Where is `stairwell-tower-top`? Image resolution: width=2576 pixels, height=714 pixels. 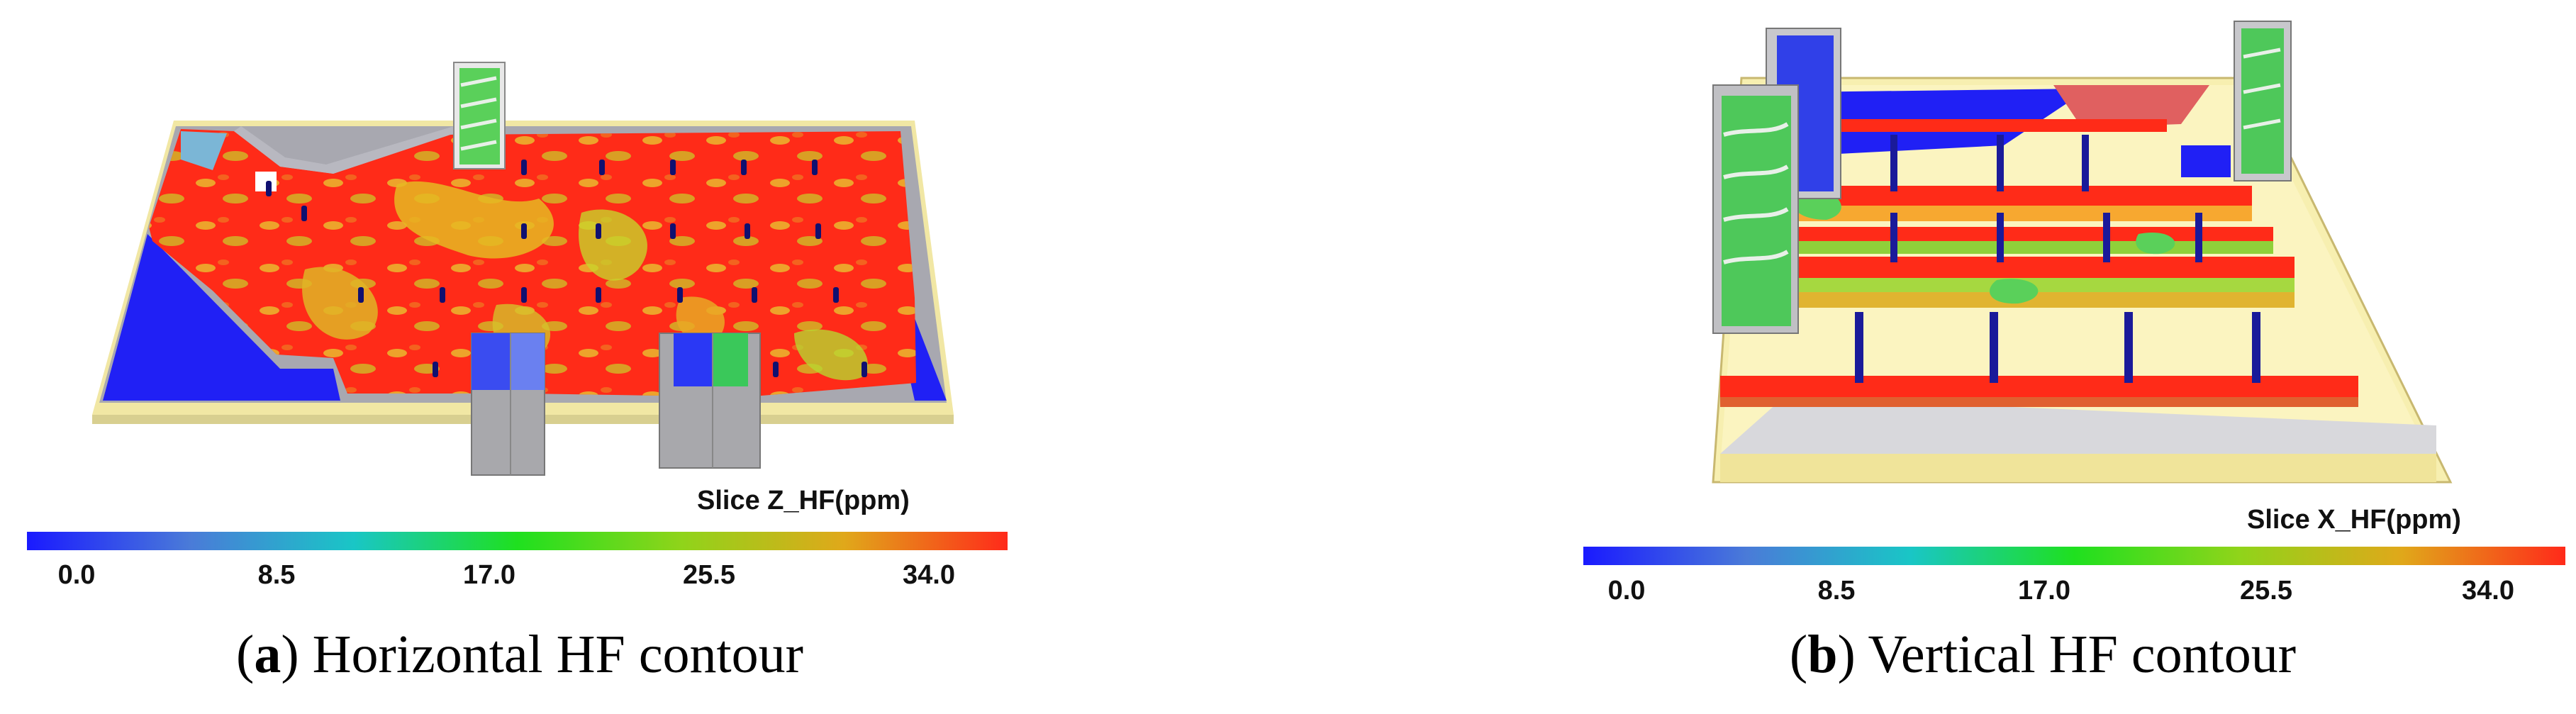
stairwell-tower-top is located at coordinates (479, 115).